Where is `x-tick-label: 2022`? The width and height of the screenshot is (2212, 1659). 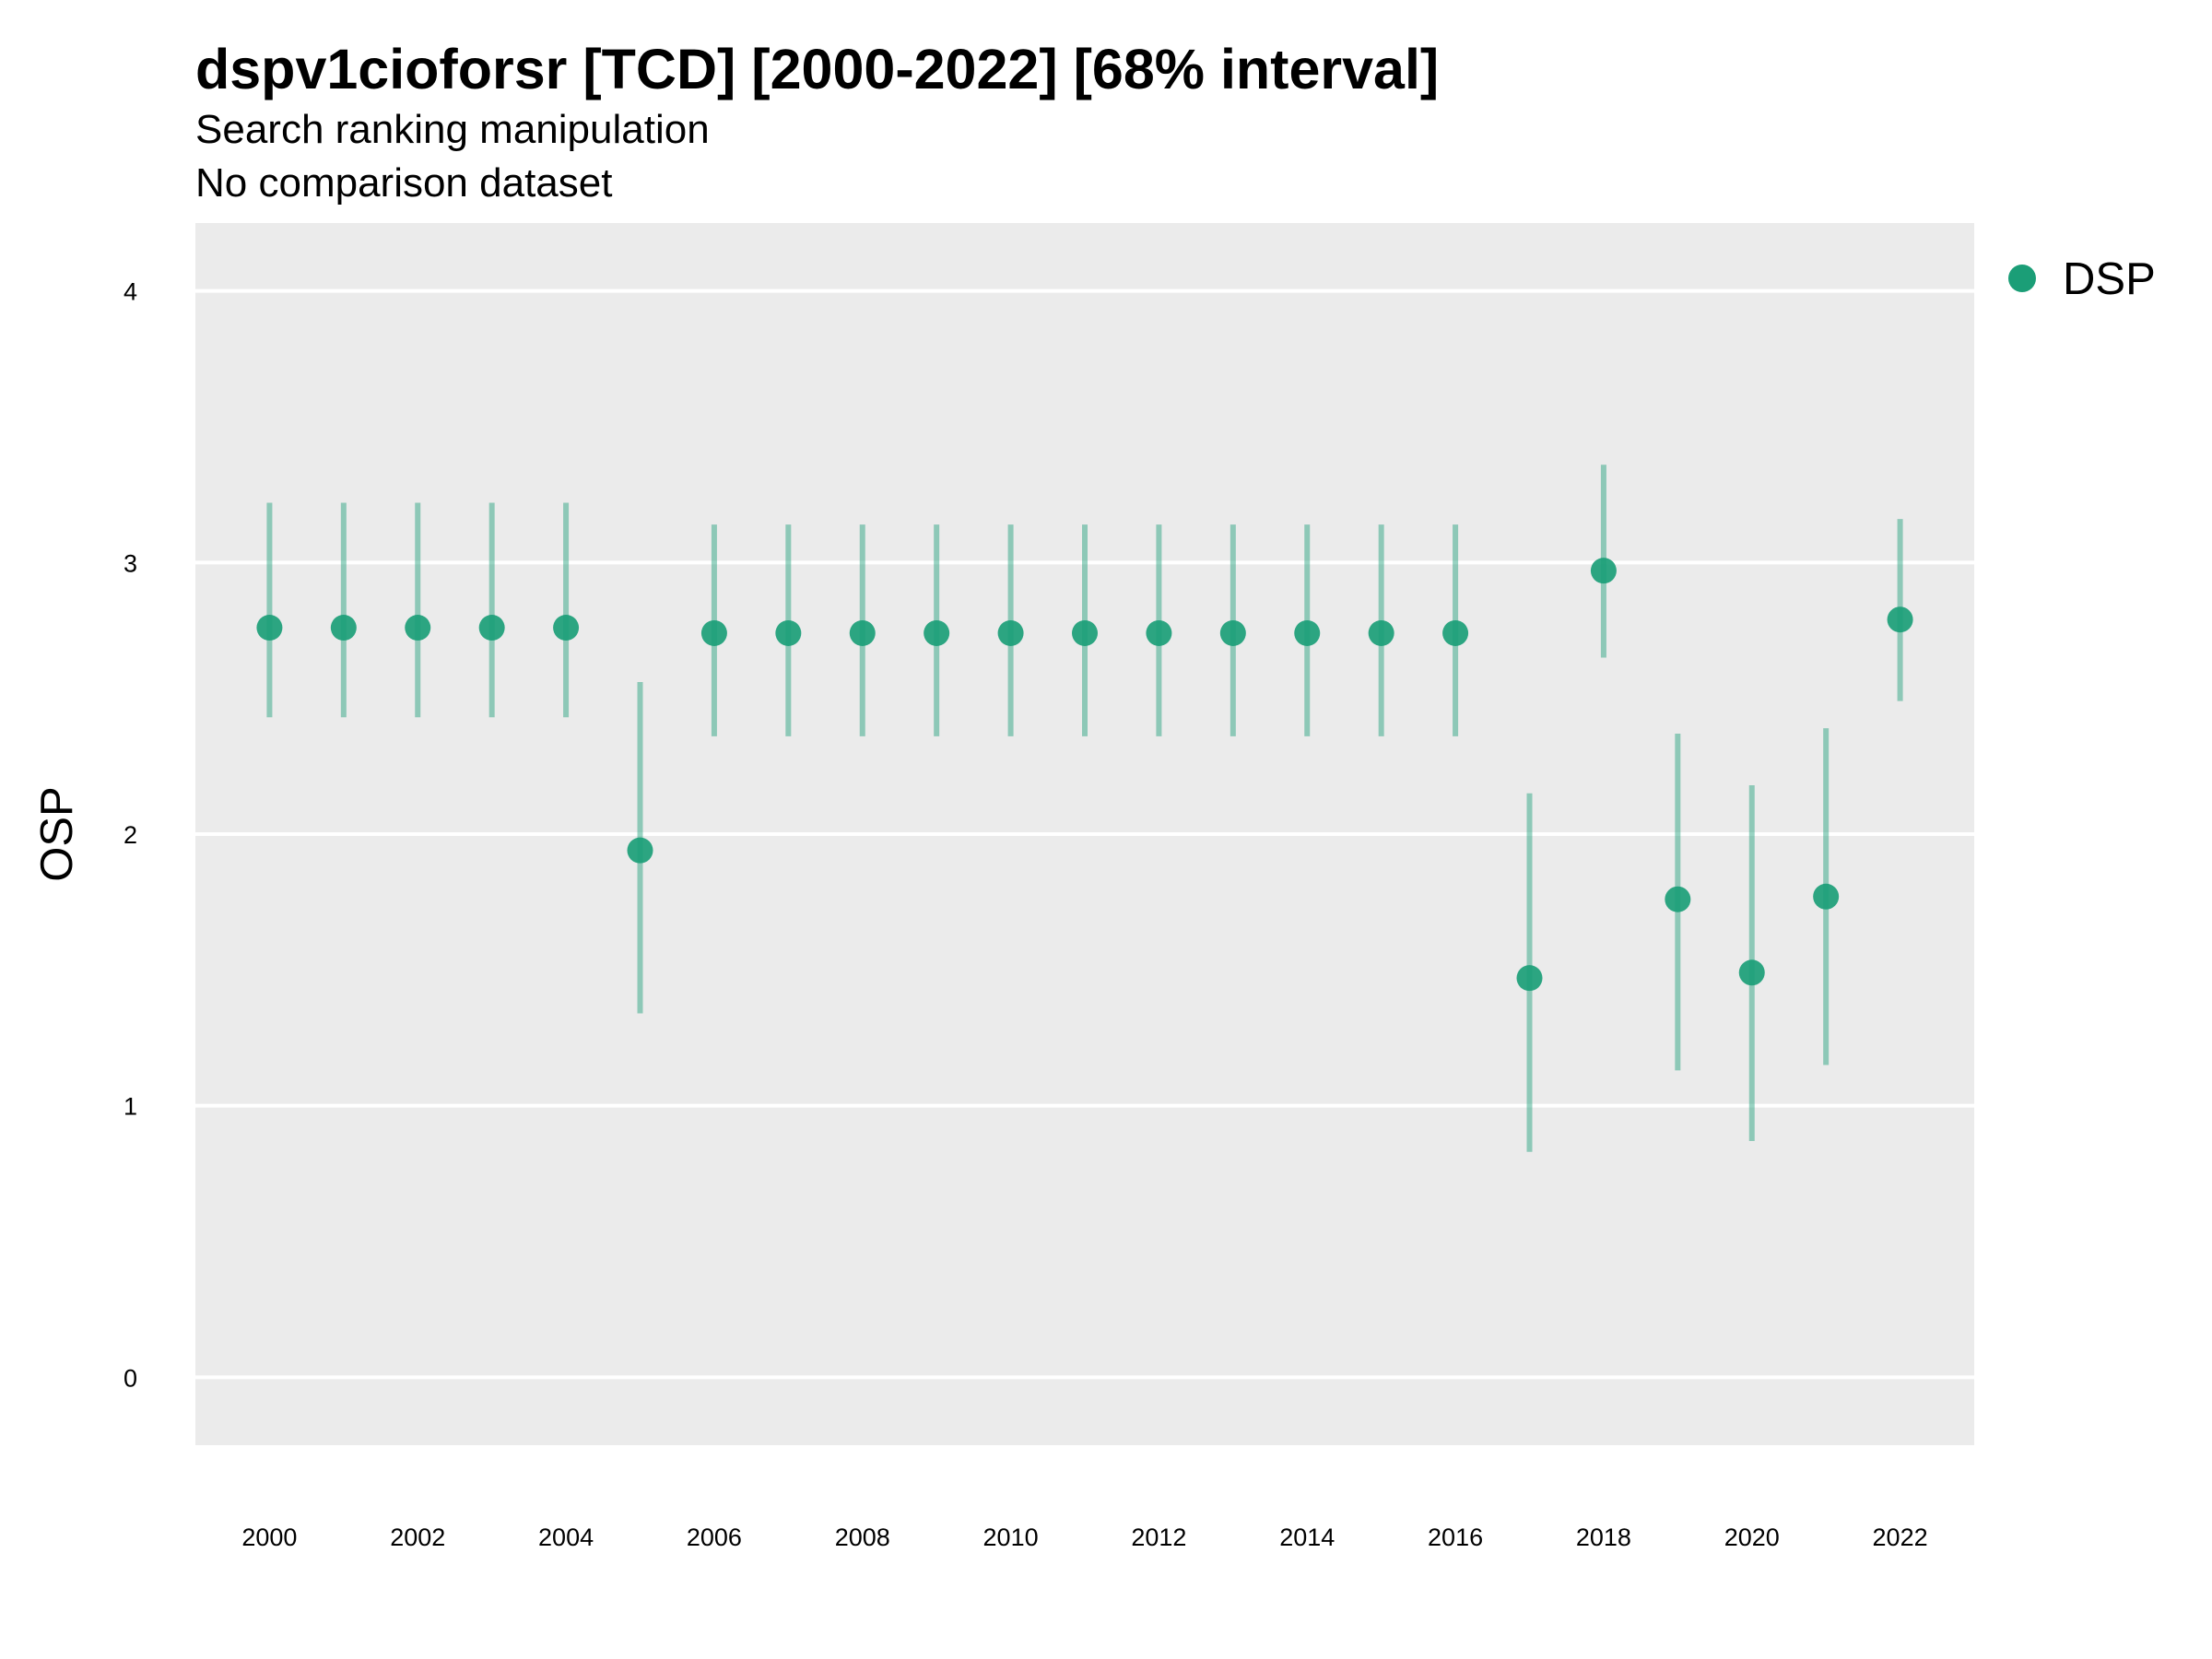
x-tick-label: 2022 is located at coordinates (1900, 1537).